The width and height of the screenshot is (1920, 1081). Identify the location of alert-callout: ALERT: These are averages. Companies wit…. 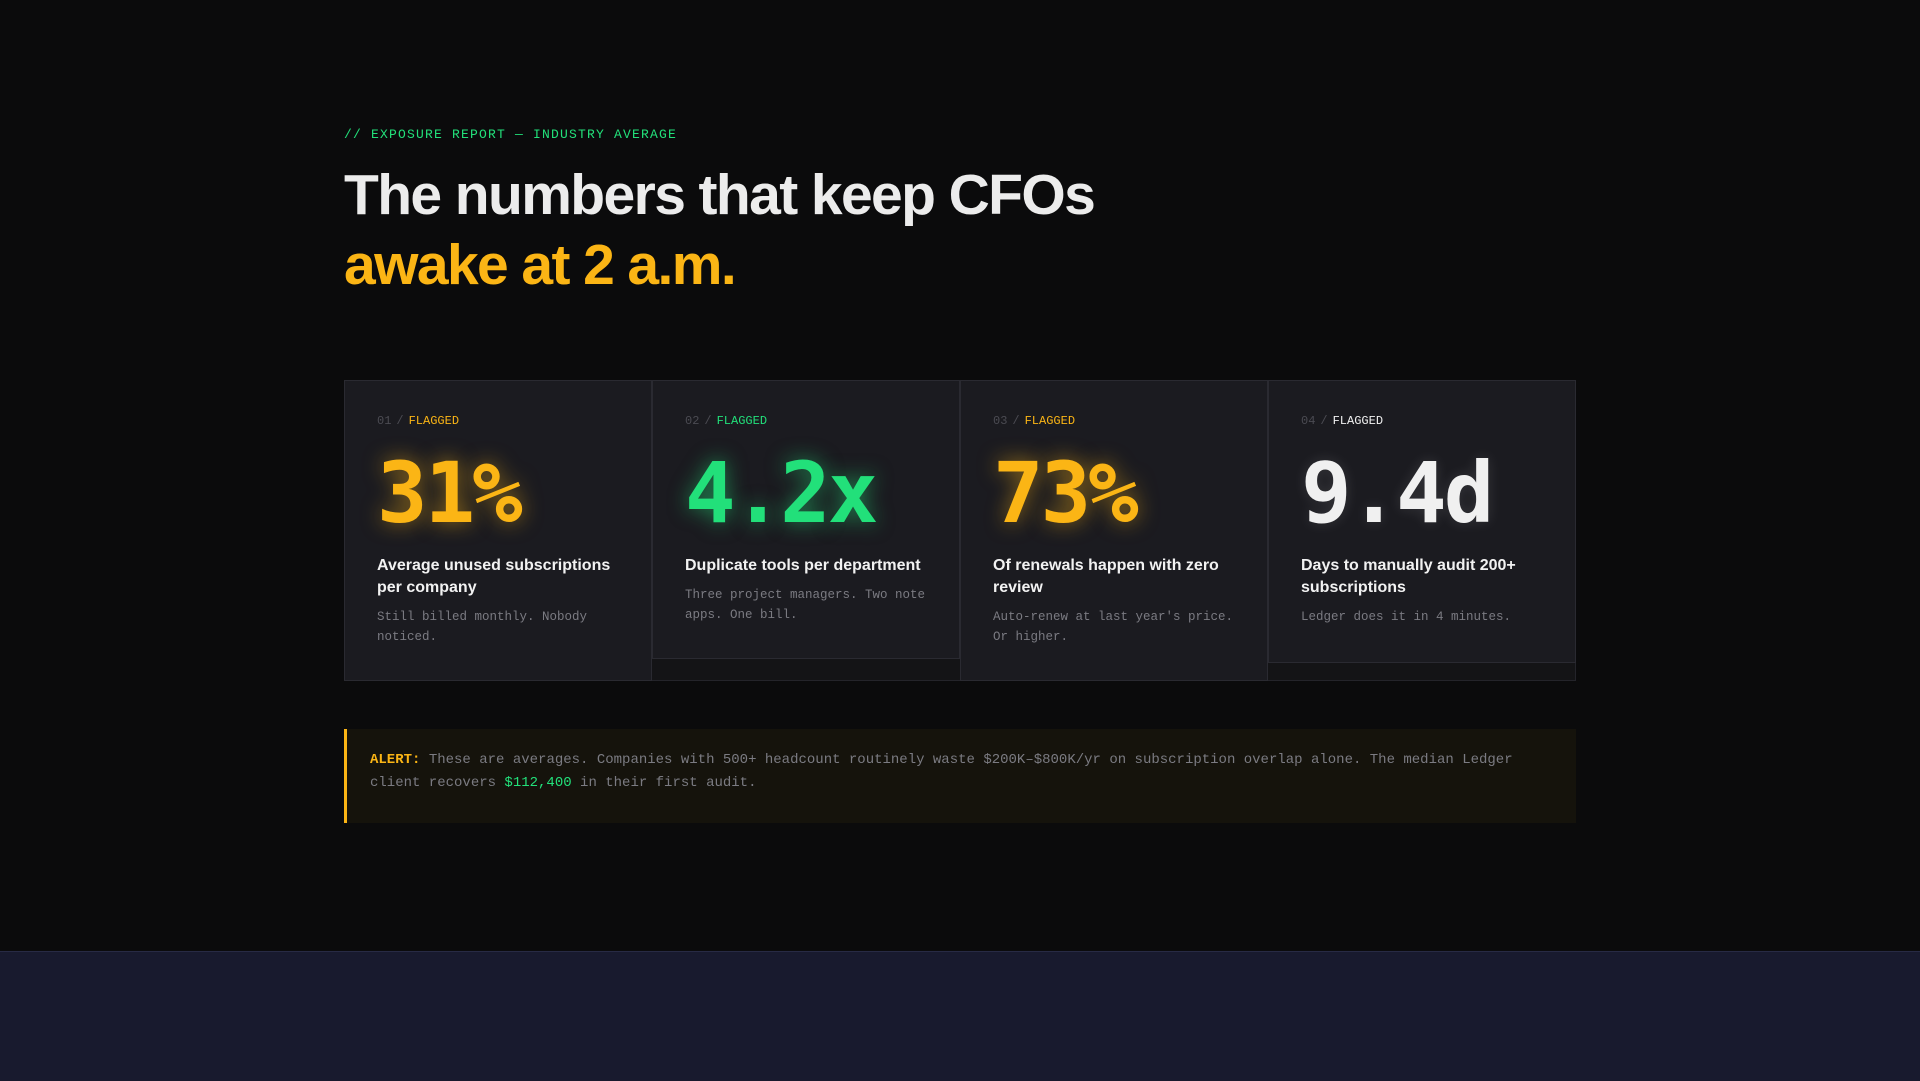
(960, 776).